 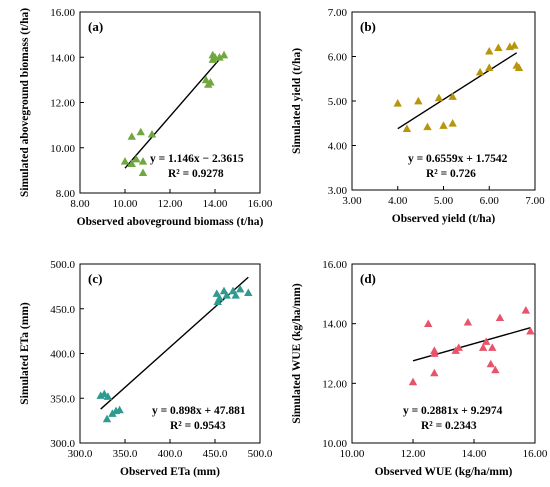 What do you see at coordinates (368, 278) in the screenshot?
I see `panel-label: (d)` at bounding box center [368, 278].